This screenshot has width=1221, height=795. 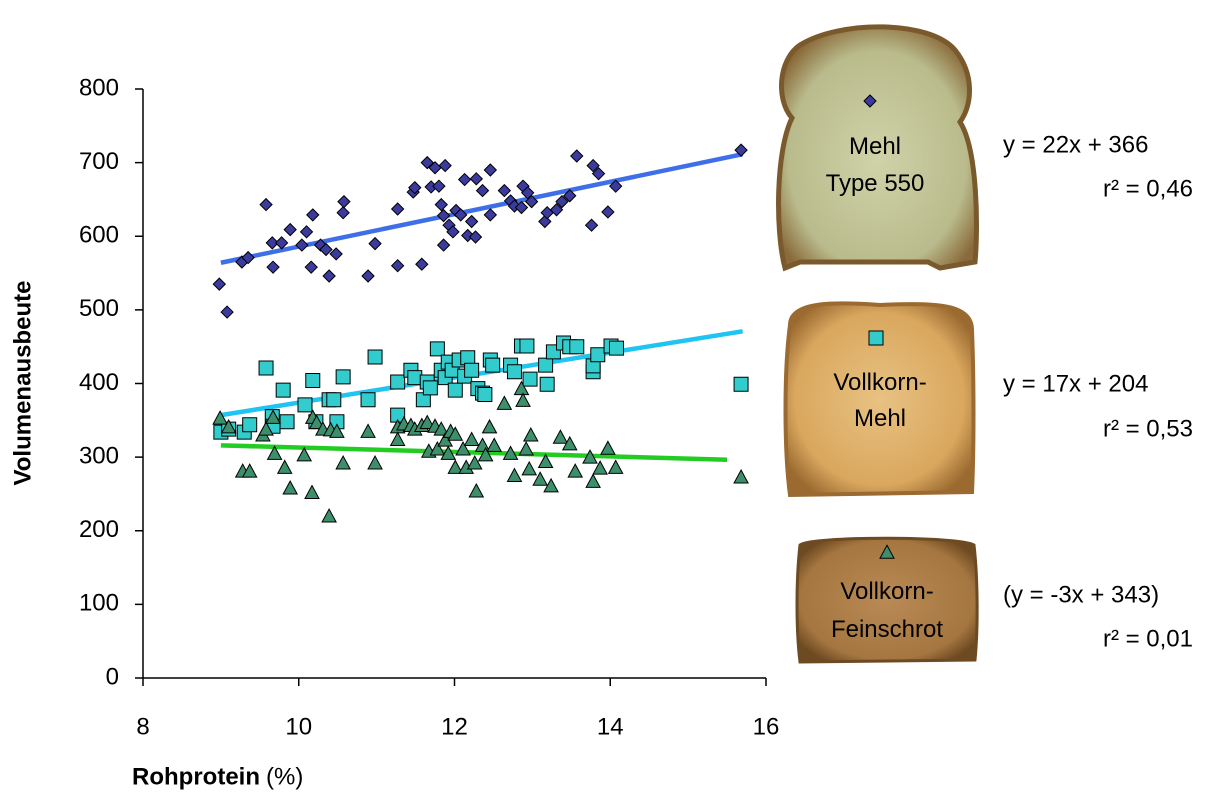 What do you see at coordinates (474, 452) in the screenshot?
I see `trend-line` at bounding box center [474, 452].